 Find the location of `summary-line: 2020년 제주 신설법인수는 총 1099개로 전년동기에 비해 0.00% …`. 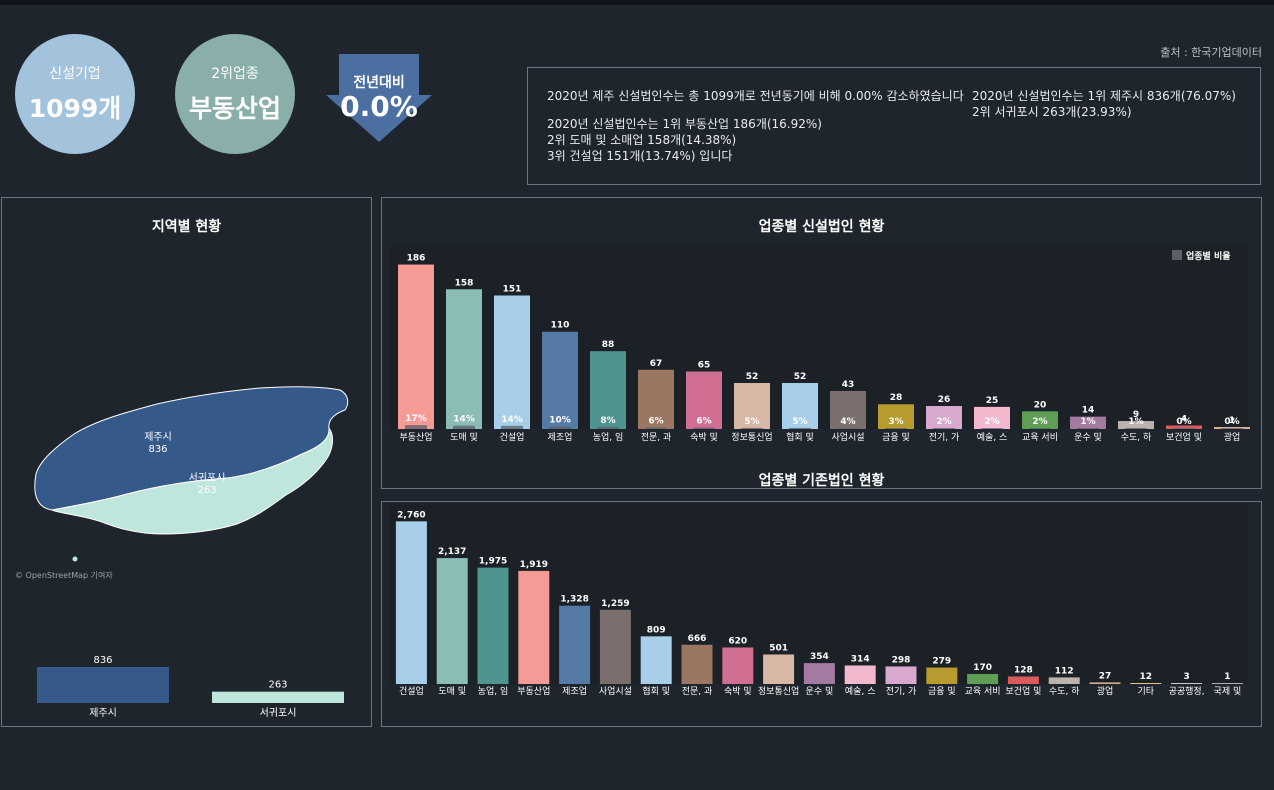

summary-line: 2020년 제주 신설법인수는 총 1099개로 전년동기에 비해 0.00% … is located at coordinates (755, 96).